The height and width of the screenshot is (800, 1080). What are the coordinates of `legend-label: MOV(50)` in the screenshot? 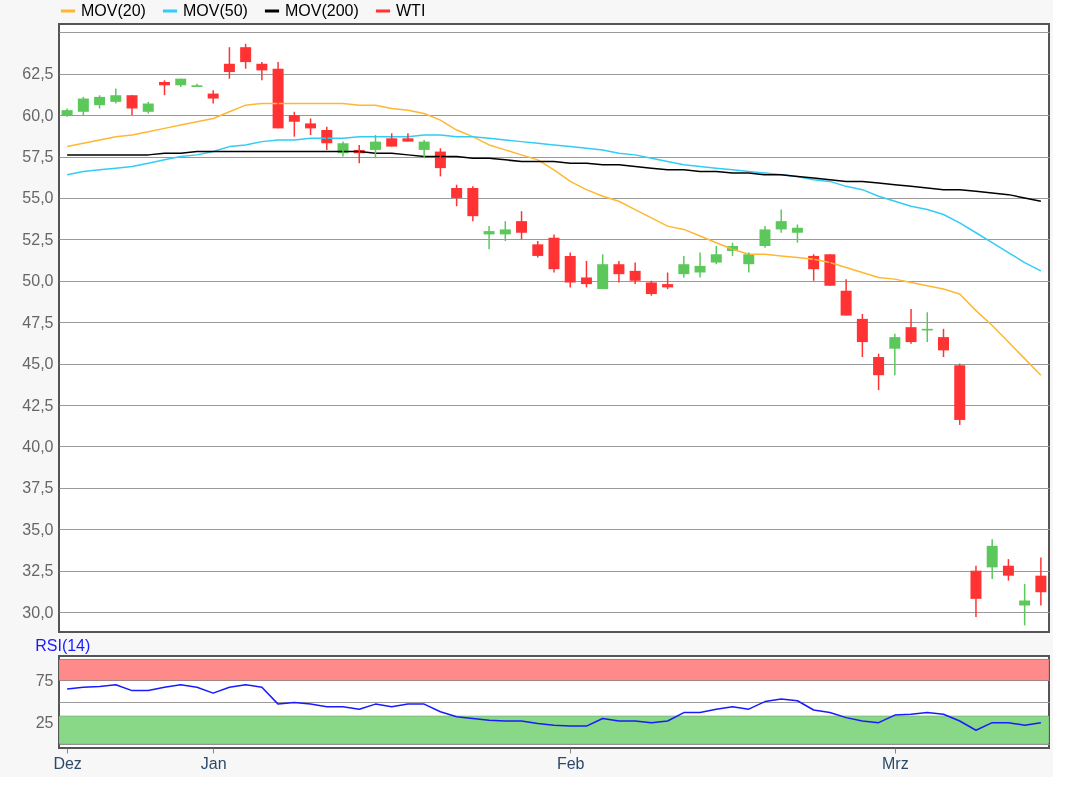 It's located at (215, 10).